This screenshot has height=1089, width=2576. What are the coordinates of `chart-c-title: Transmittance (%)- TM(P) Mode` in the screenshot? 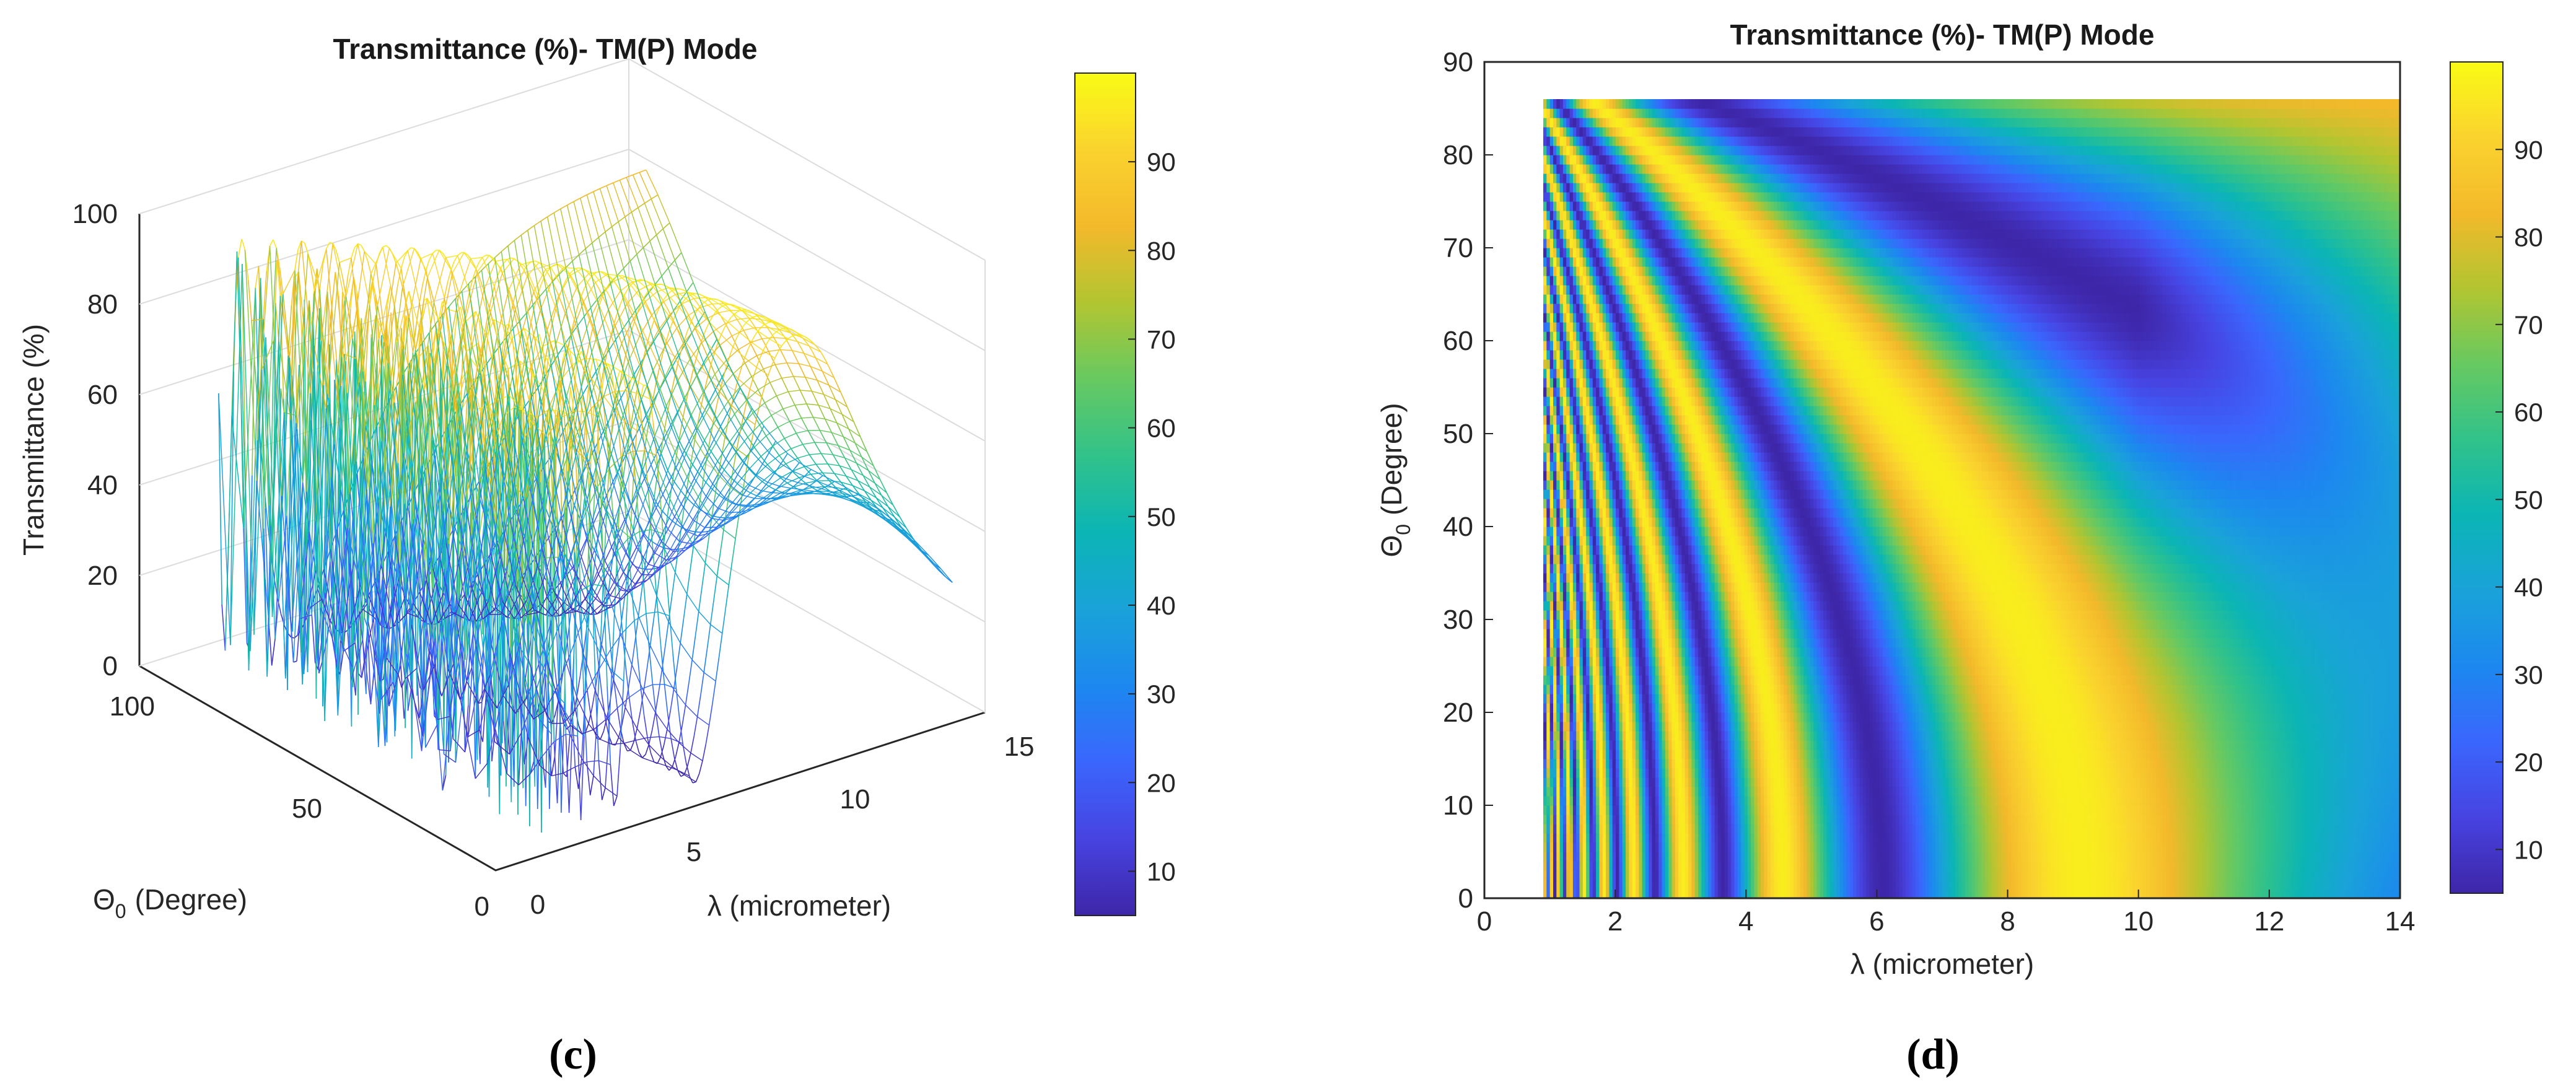 It's located at (545, 49).